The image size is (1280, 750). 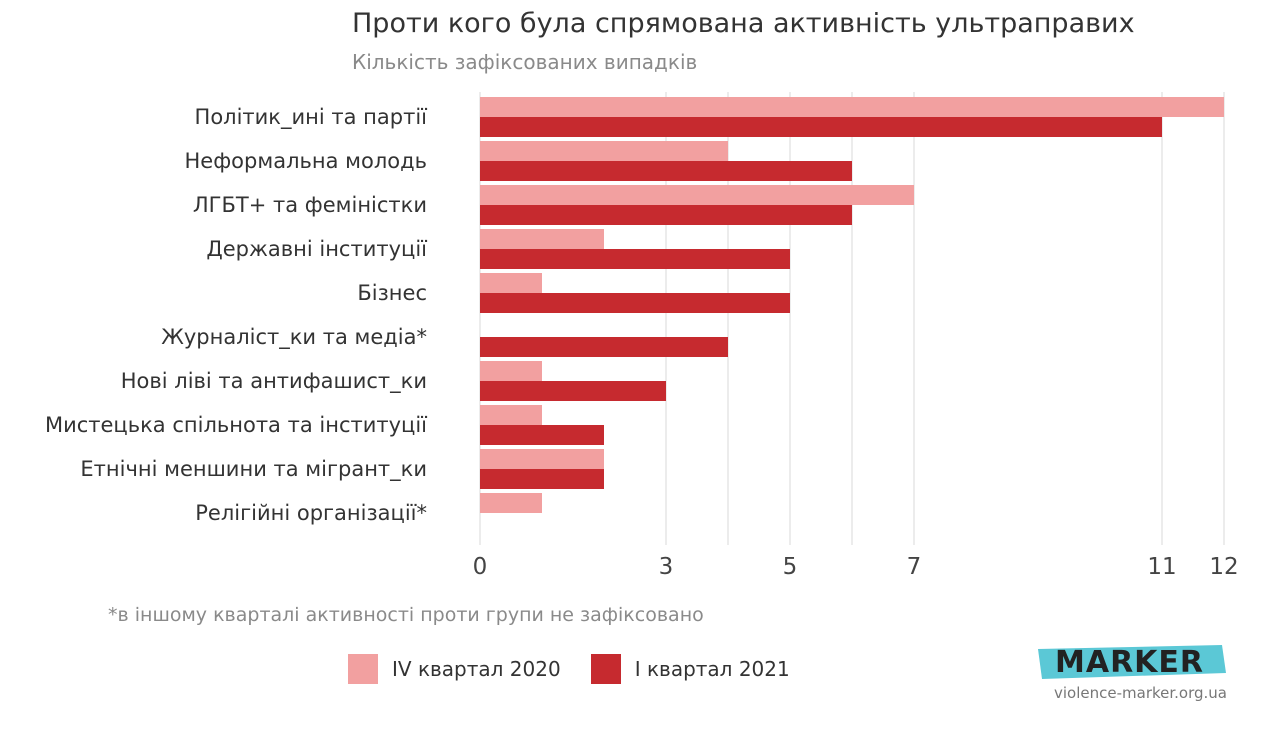 What do you see at coordinates (525, 62) in the screenshot?
I see `chart-subtitle: Кількість зафіксованих випадків` at bounding box center [525, 62].